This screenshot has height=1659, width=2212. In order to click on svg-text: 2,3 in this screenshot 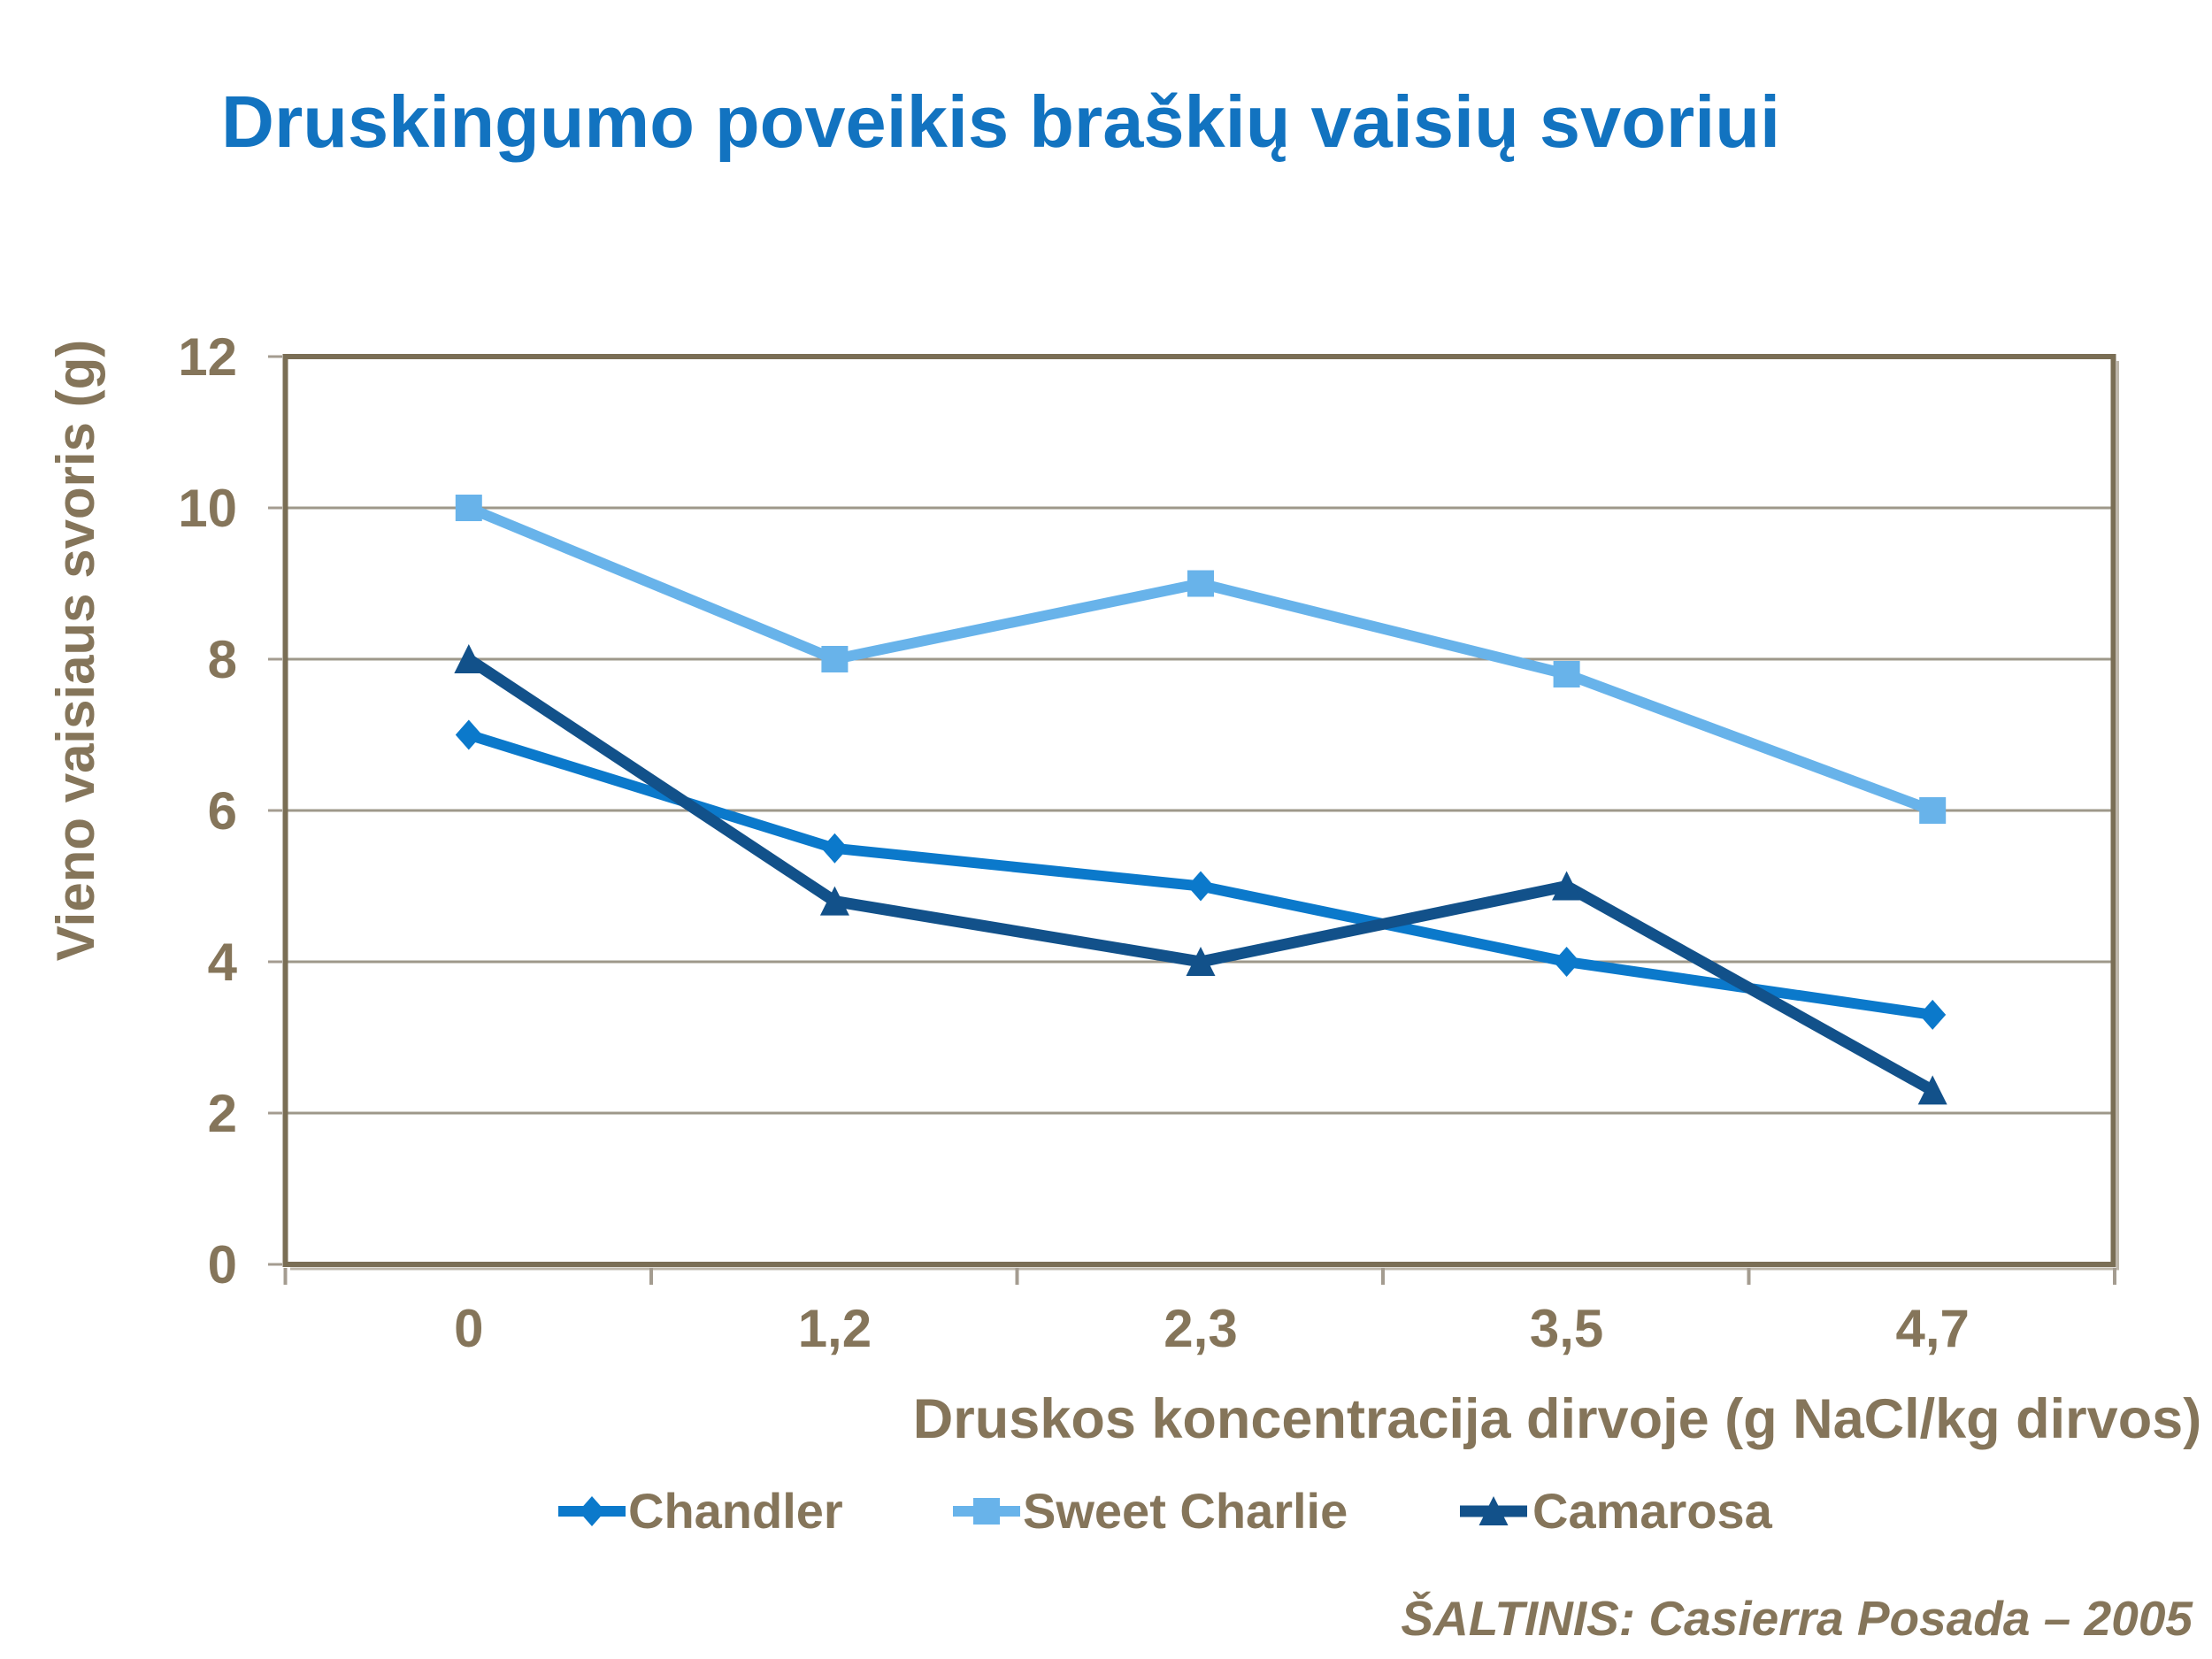, I will do `click(1201, 1328)`.